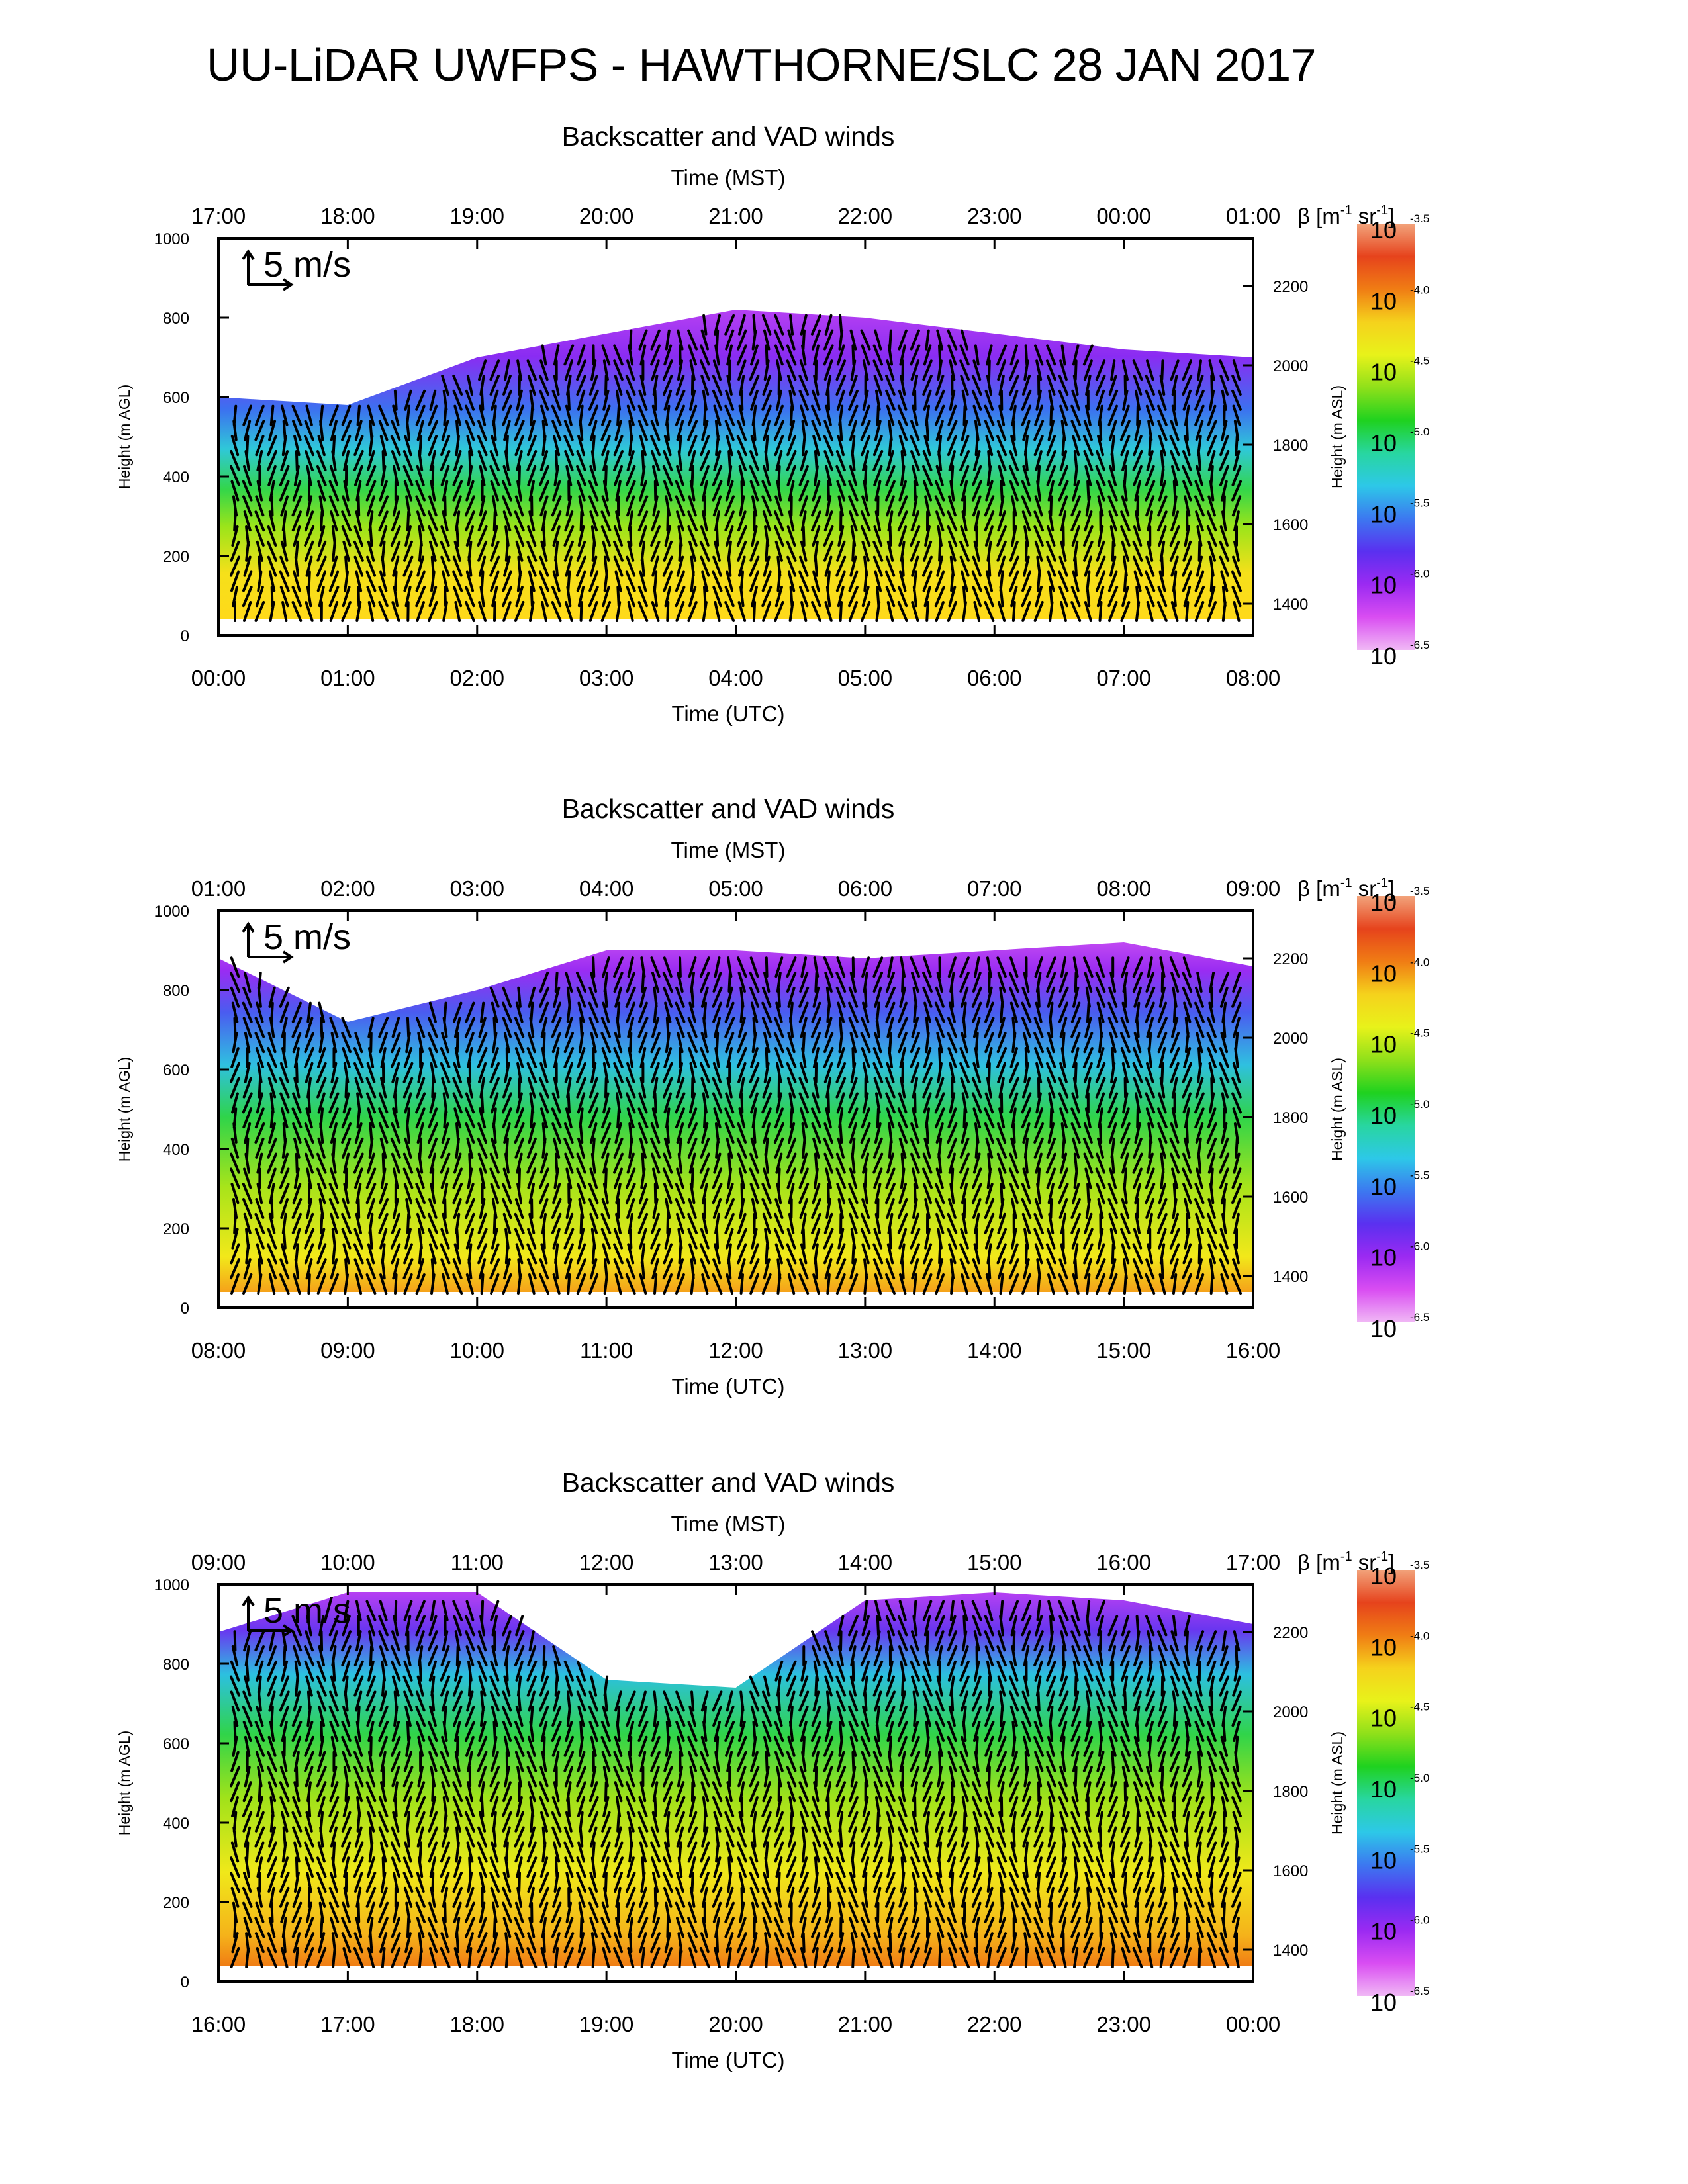 Image resolution: width=1688 pixels, height=2184 pixels. What do you see at coordinates (307, 937) in the screenshot?
I see `scale-label: 5 m/s` at bounding box center [307, 937].